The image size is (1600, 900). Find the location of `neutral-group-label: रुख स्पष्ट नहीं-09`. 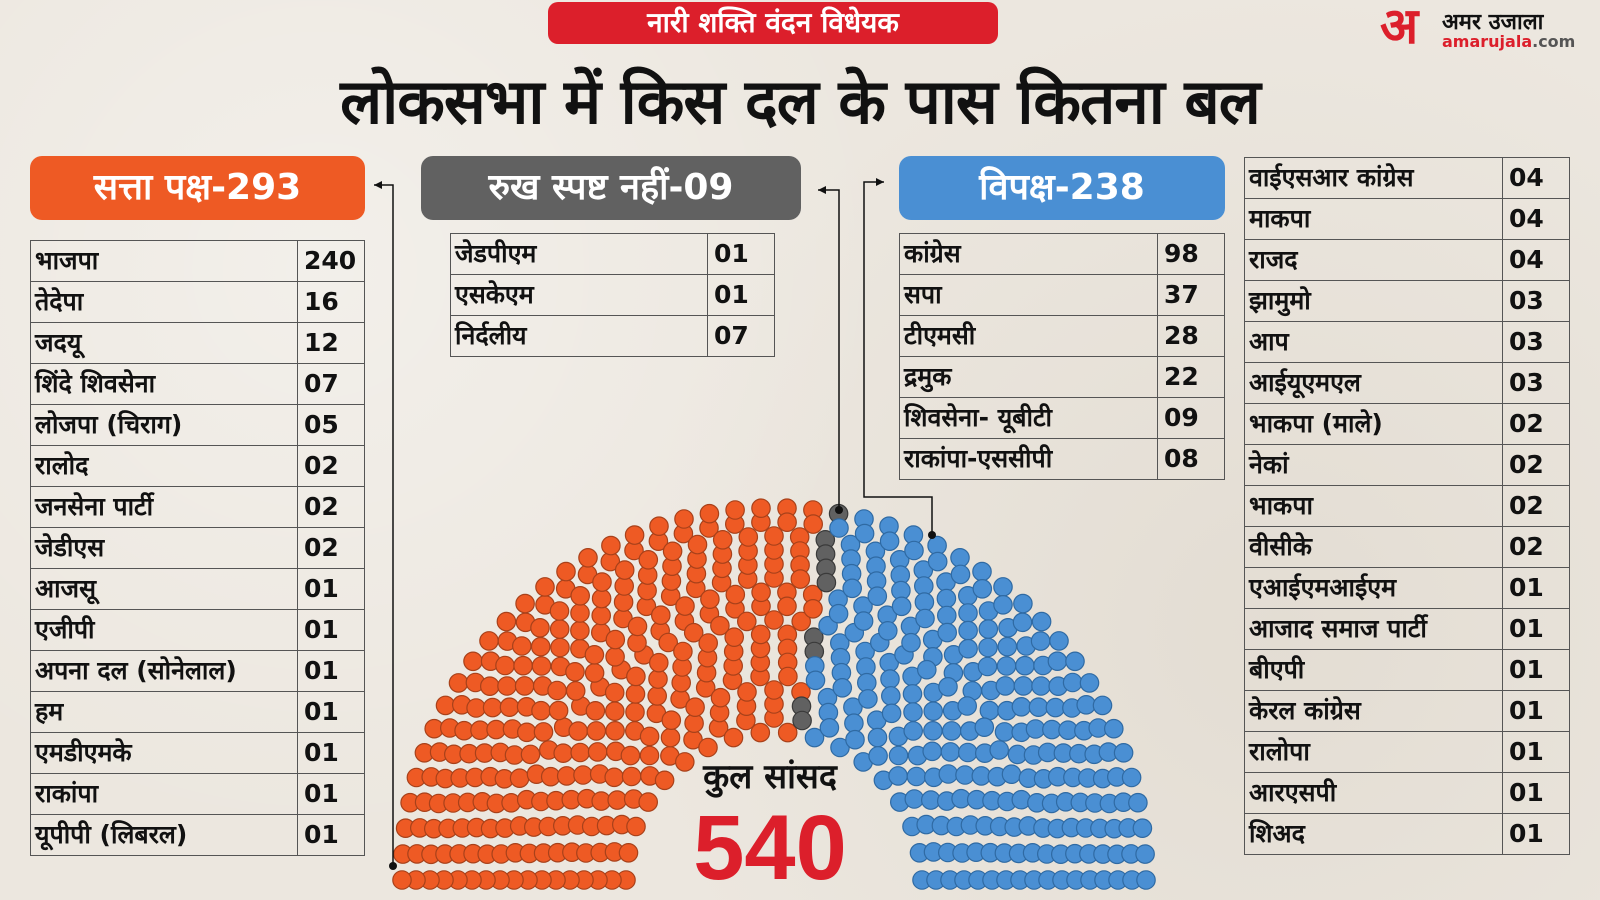

neutral-group-label: रुख स्पष्ट नहीं-09 is located at coordinates (611, 188).